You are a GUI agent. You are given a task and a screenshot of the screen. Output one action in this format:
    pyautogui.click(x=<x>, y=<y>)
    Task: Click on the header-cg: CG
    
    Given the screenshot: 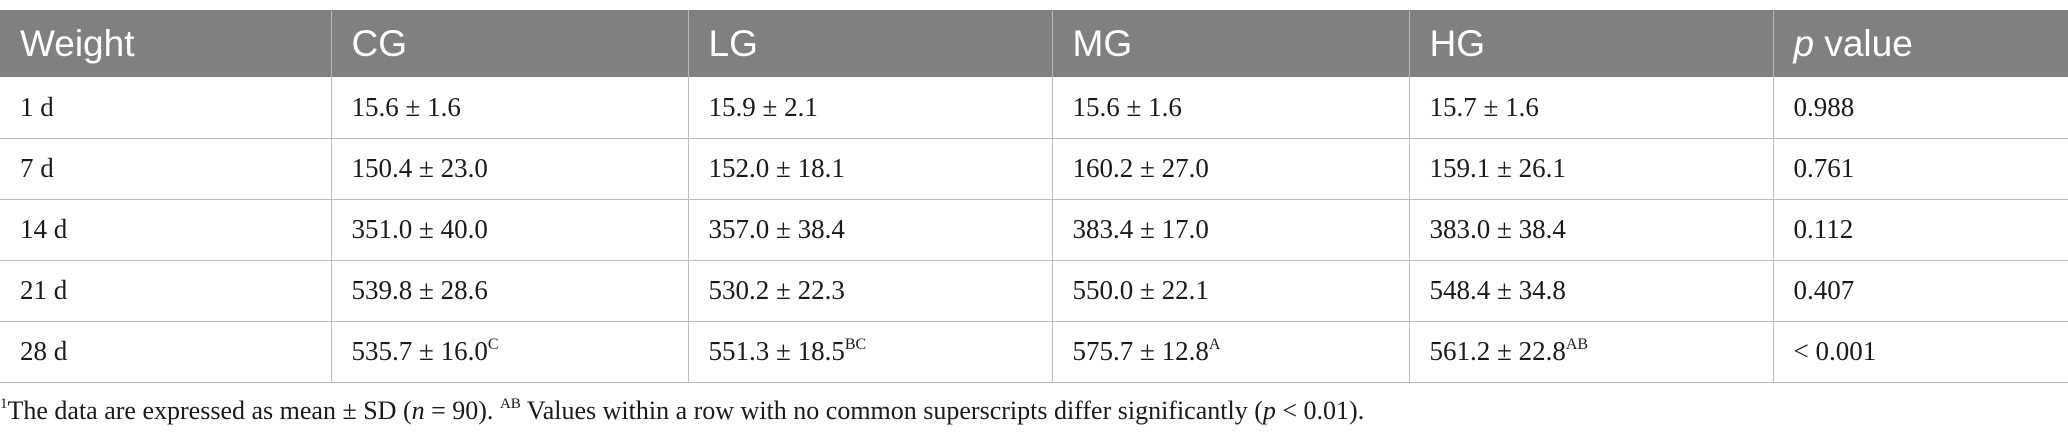 What is the action you would take?
    pyautogui.click(x=509, y=43)
    